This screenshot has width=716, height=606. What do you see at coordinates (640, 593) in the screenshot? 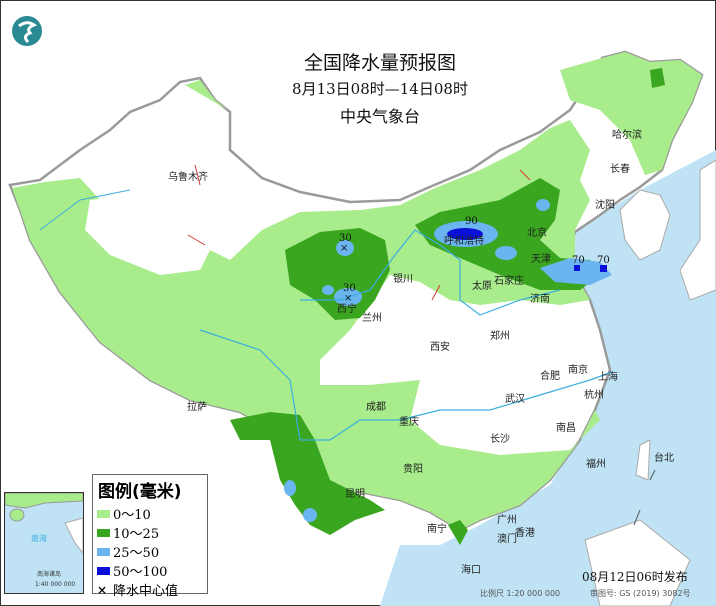
I see `map-approval-number: 审图号: GS (2019) 3082号` at bounding box center [640, 593].